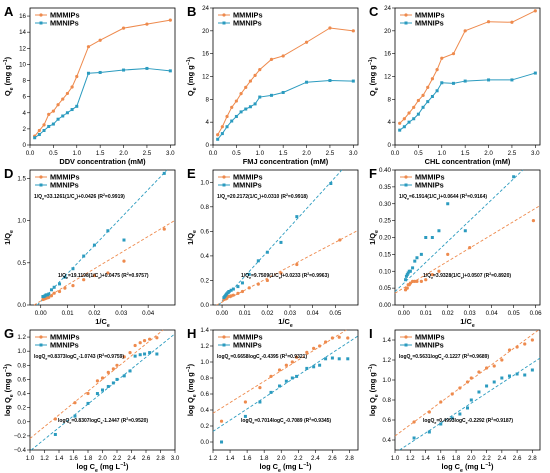 The width and height of the screenshot is (550, 473). Describe the element at coordinates (104, 262) in the screenshot. I see `fit-line-mmmips` at that location.